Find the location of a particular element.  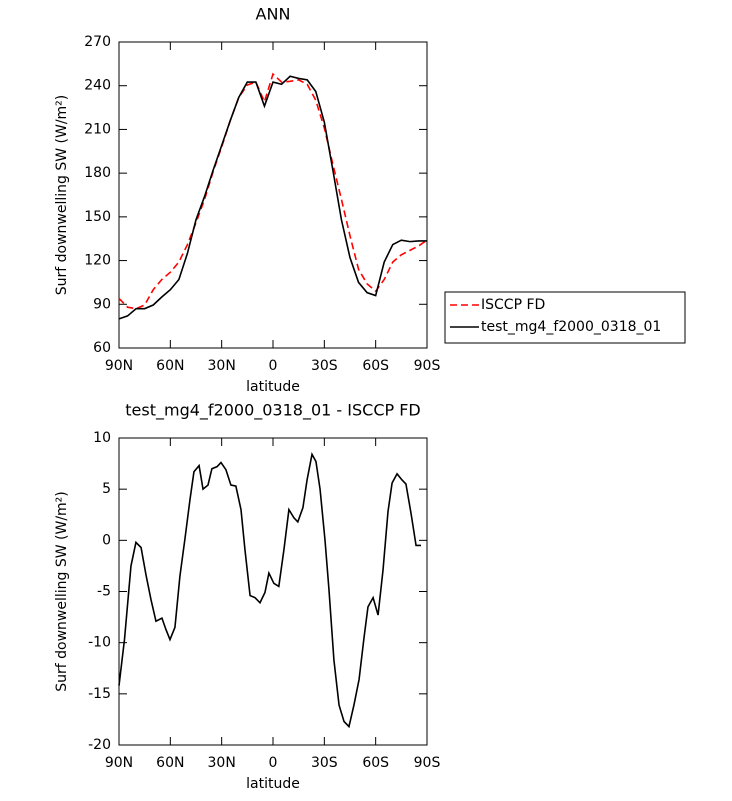

chart-title: ANN is located at coordinates (273, 14).